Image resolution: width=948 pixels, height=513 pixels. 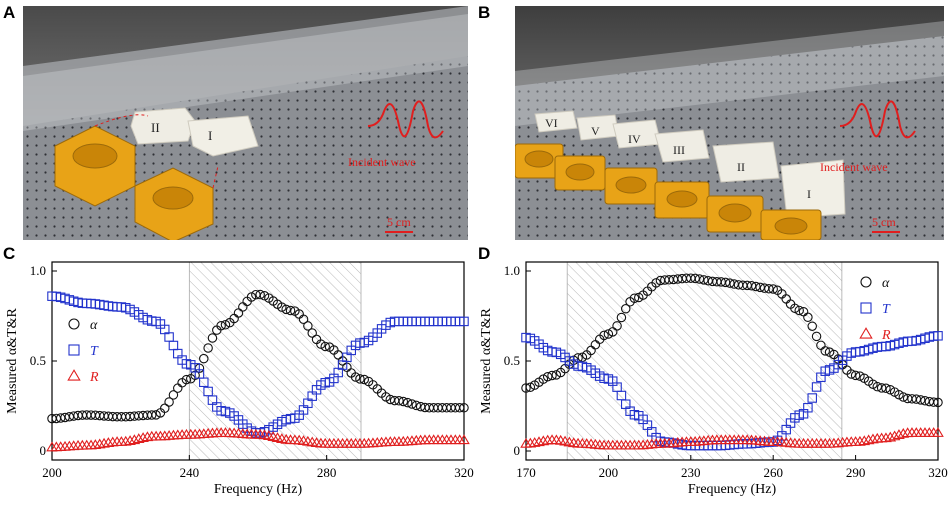 What do you see at coordinates (856, 472) in the screenshot?
I see `x-tick-label: 290` at bounding box center [856, 472].